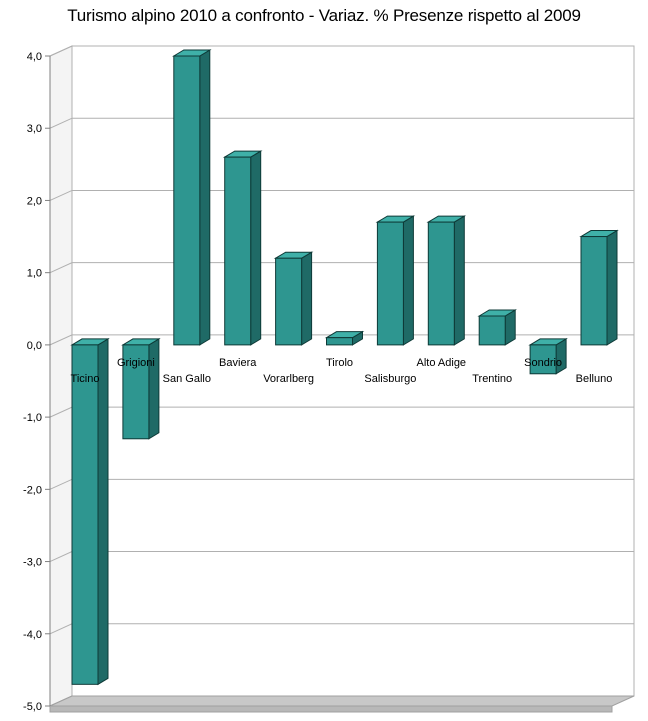 This screenshot has height=721, width=648. Describe the element at coordinates (442, 363) in the screenshot. I see `category-label: Alto Adige` at that location.